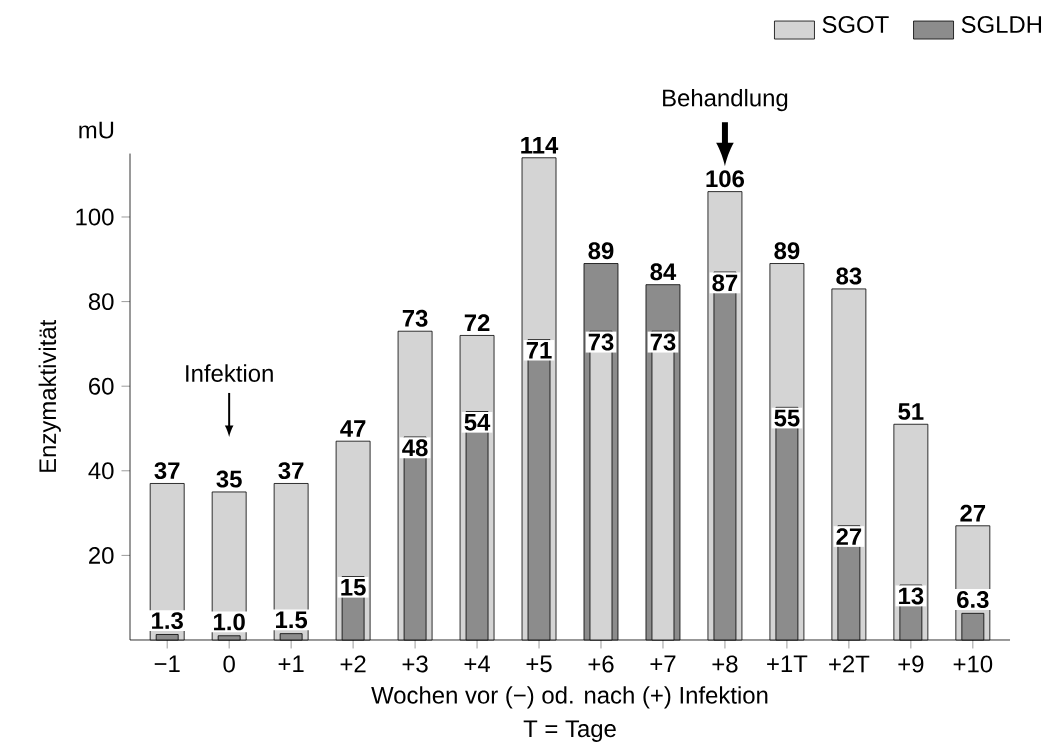  I want to click on x-tick-label: +1, so click(291, 663).